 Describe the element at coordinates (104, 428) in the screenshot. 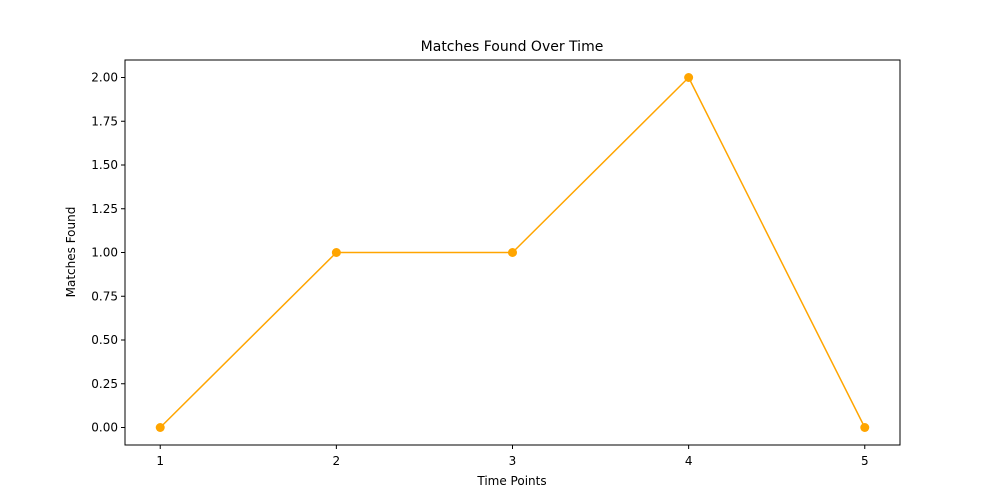

I see `y-tick-label: 0.00` at that location.